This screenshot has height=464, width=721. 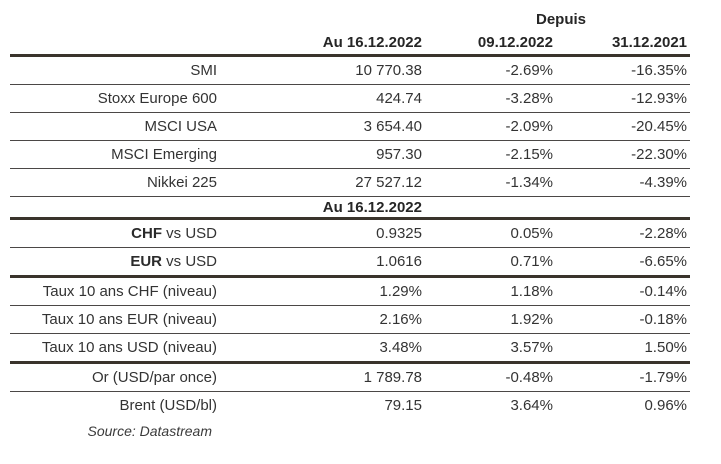 I want to click on row-chg-week: -2.69%, so click(x=497, y=70).